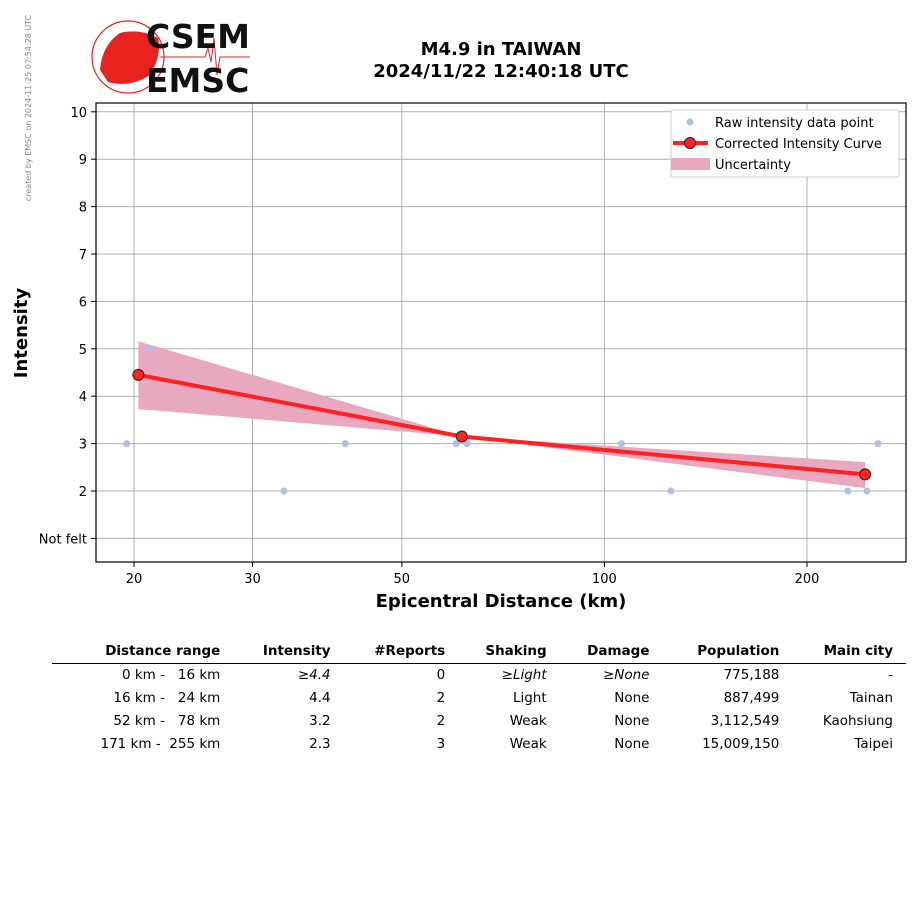 This screenshot has height=905, width=915. What do you see at coordinates (320, 744) in the screenshot?
I see `table-cell: 2.3` at bounding box center [320, 744].